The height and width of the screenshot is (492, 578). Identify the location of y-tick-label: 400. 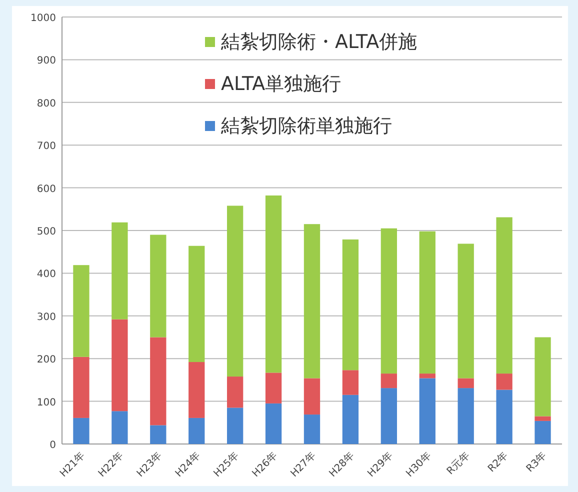
(46, 274).